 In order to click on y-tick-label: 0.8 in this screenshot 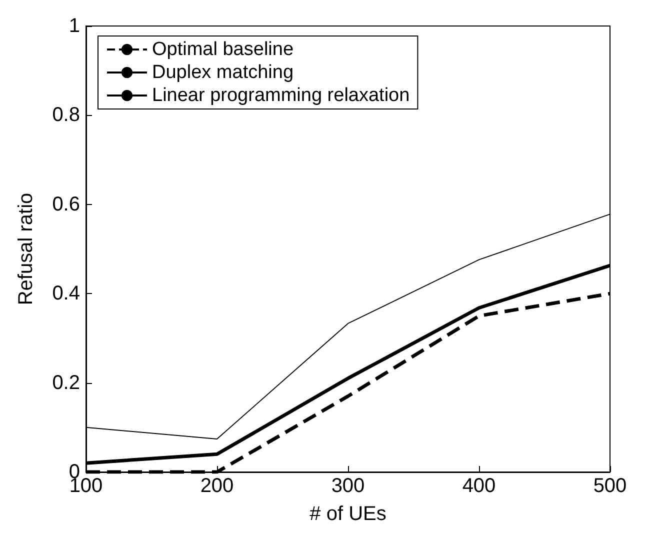, I will do `click(66, 115)`.